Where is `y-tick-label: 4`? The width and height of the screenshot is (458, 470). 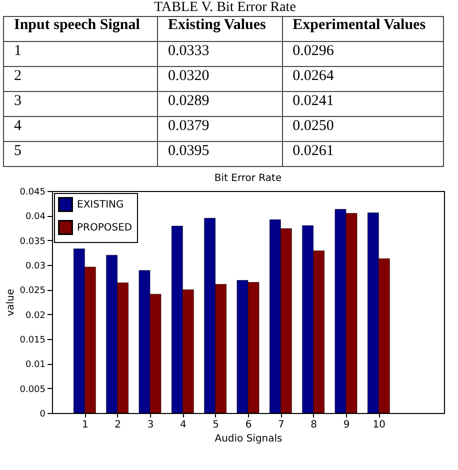
y-tick-label: 4 is located at coordinates (81, 129).